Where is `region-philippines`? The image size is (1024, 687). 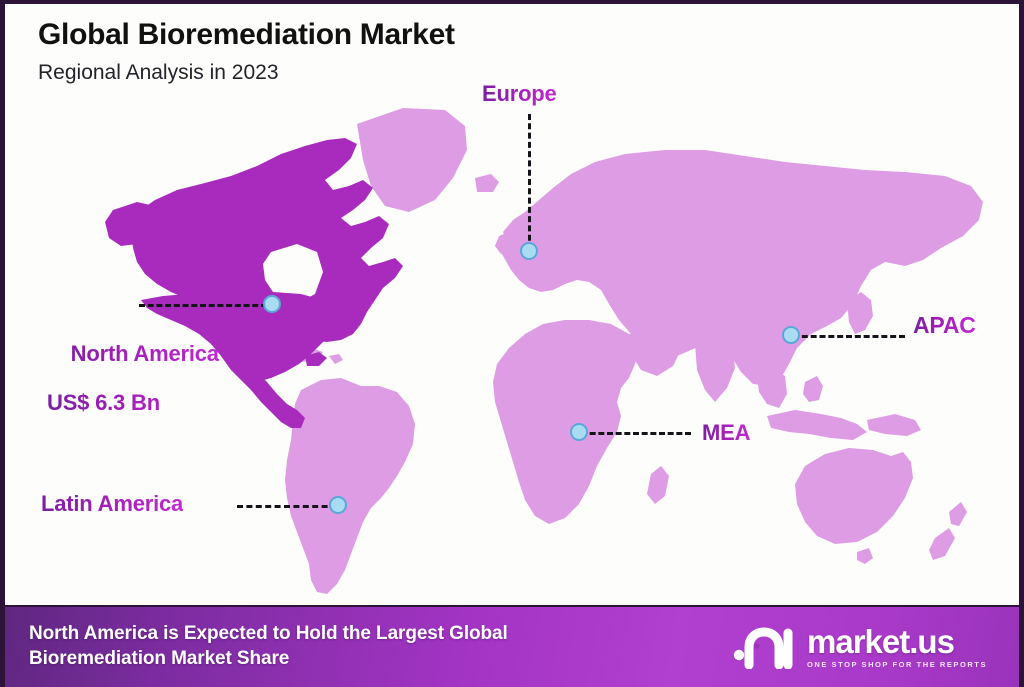 region-philippines is located at coordinates (813, 389).